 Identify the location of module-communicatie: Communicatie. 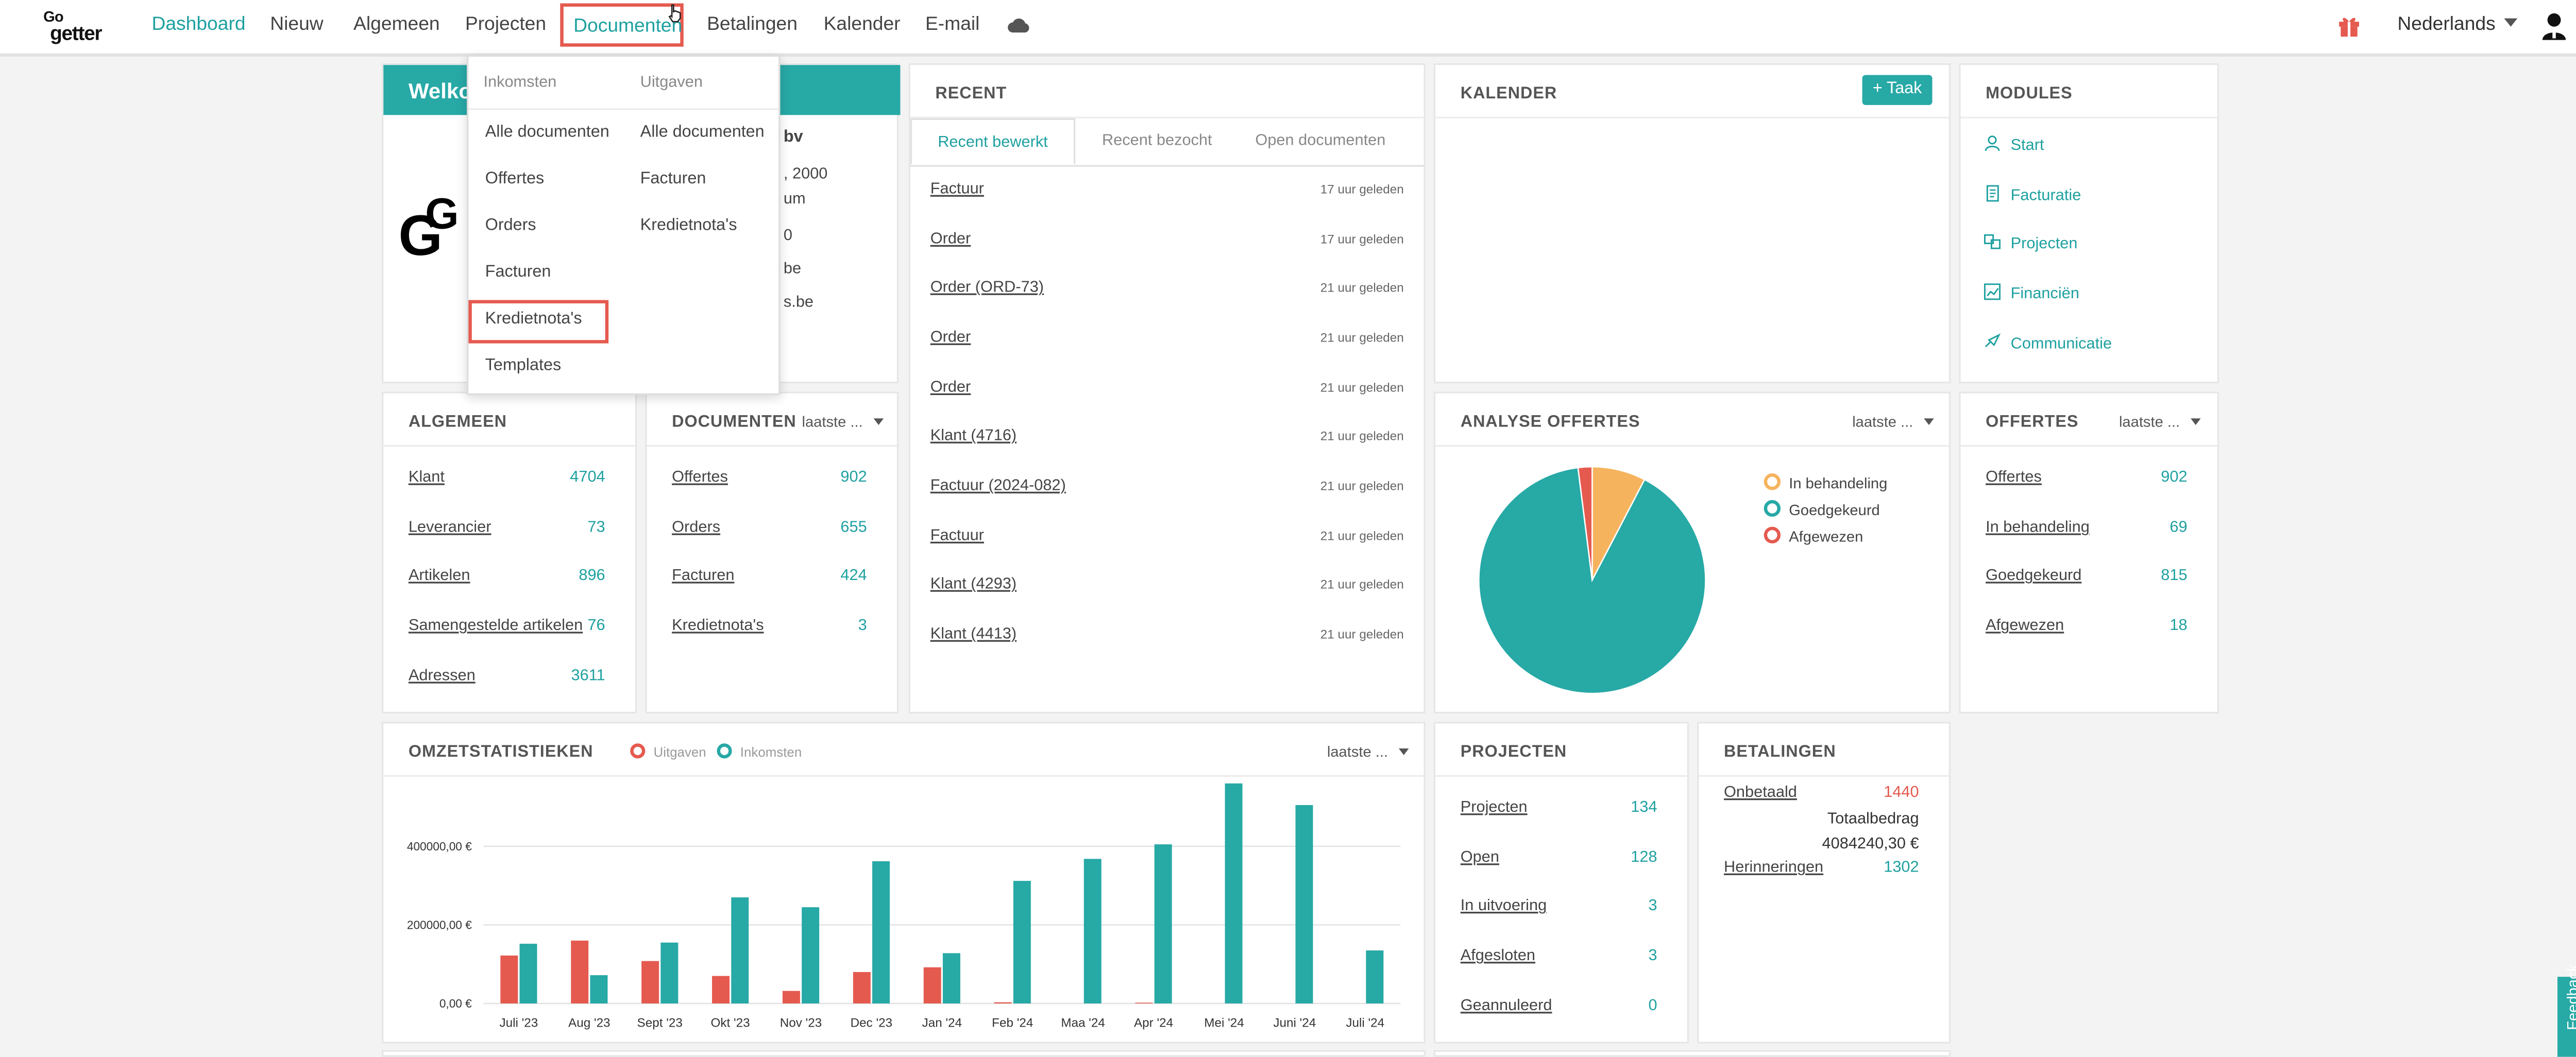
(2048, 344).